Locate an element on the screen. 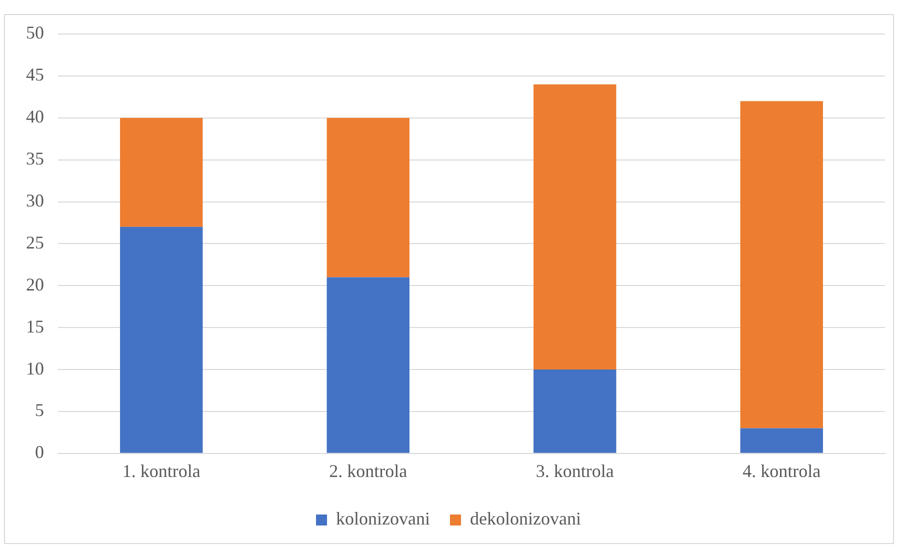 This screenshot has height=547, width=899. legend-label: dekolonizovani is located at coordinates (525, 518).